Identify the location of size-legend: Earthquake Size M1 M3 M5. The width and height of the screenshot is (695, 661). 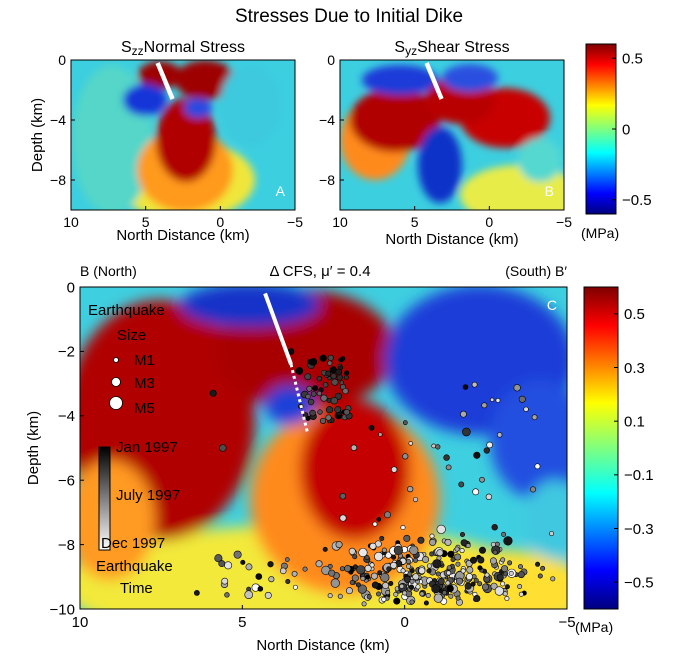
(126, 359).